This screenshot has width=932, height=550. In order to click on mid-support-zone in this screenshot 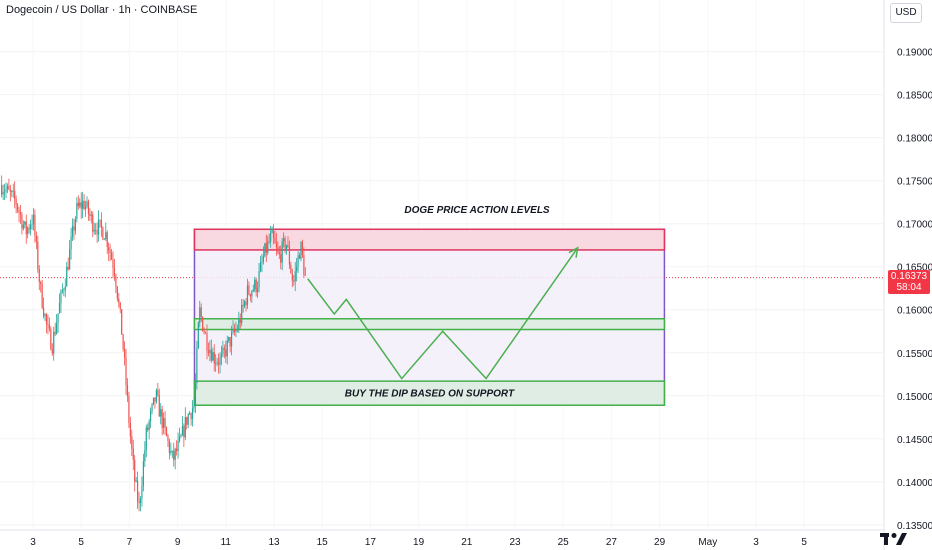, I will do `click(429, 324)`.